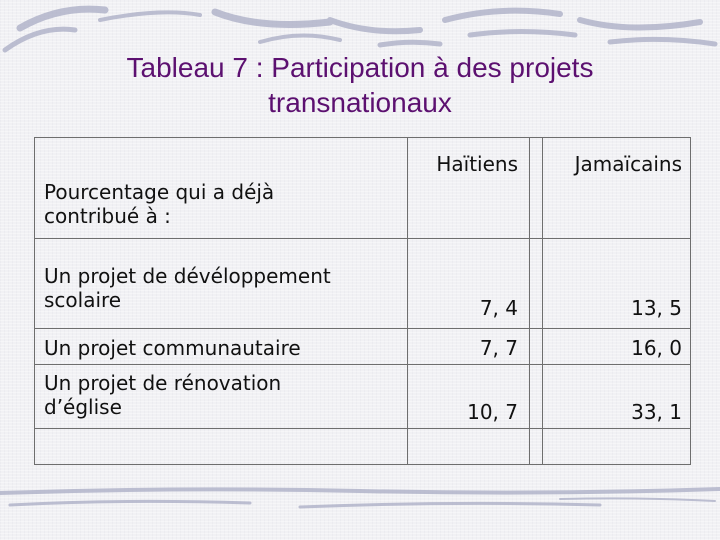 The width and height of the screenshot is (720, 540). Describe the element at coordinates (172, 348) in the screenshot. I see `row-label: Un projet communautaire` at that location.